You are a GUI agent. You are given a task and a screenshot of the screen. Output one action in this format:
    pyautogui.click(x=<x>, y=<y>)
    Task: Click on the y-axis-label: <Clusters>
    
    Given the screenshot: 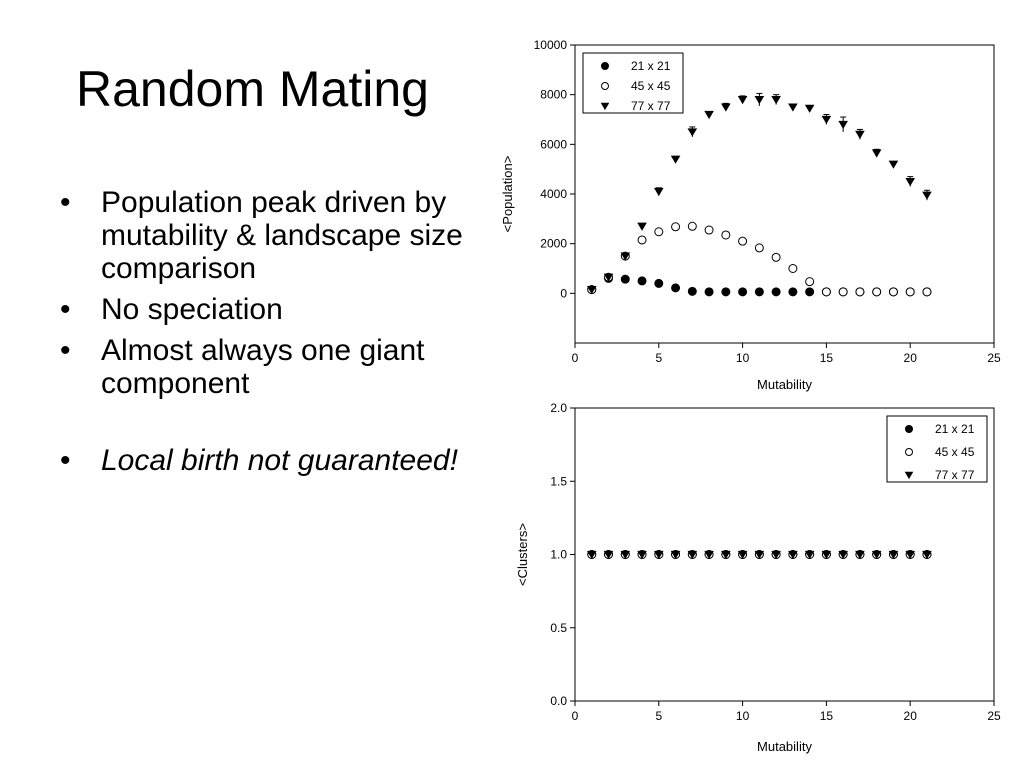 What is the action you would take?
    pyautogui.click(x=522, y=554)
    